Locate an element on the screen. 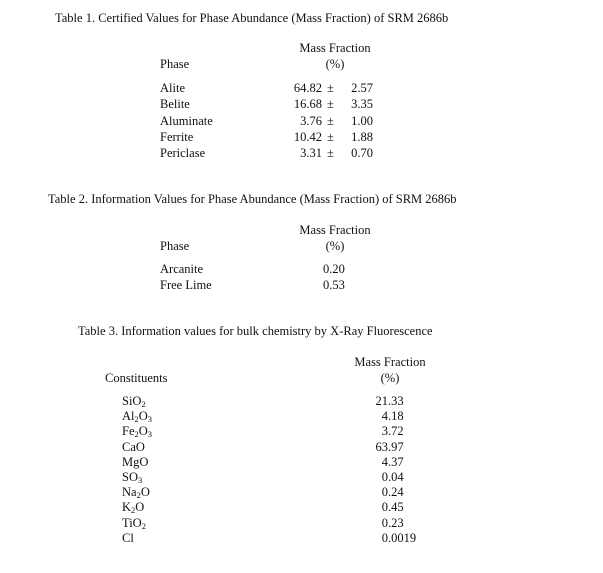  table1-value: 10.42 is located at coordinates (307, 136).